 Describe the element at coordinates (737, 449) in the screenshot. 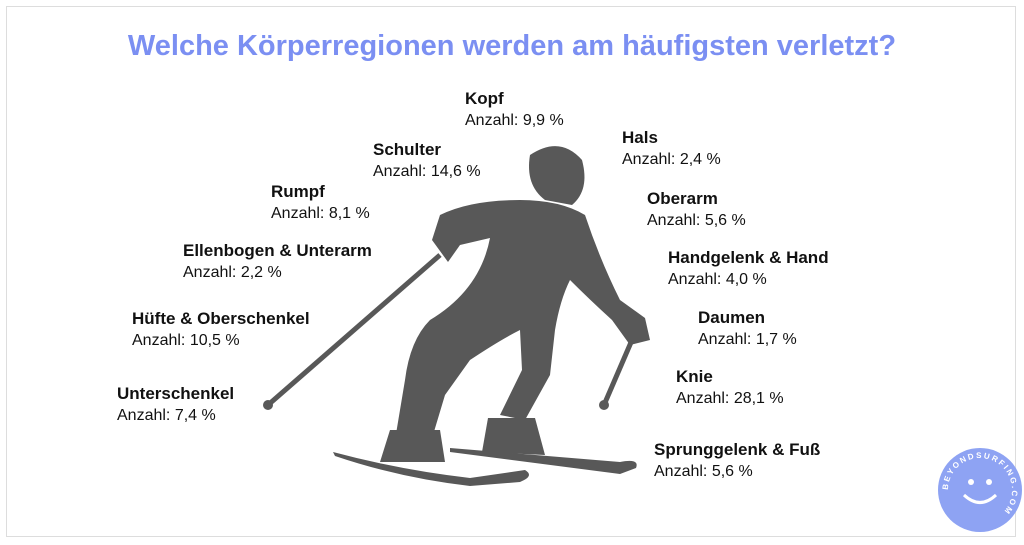

I see `region-name: Sprunggelenk & Fuß` at that location.